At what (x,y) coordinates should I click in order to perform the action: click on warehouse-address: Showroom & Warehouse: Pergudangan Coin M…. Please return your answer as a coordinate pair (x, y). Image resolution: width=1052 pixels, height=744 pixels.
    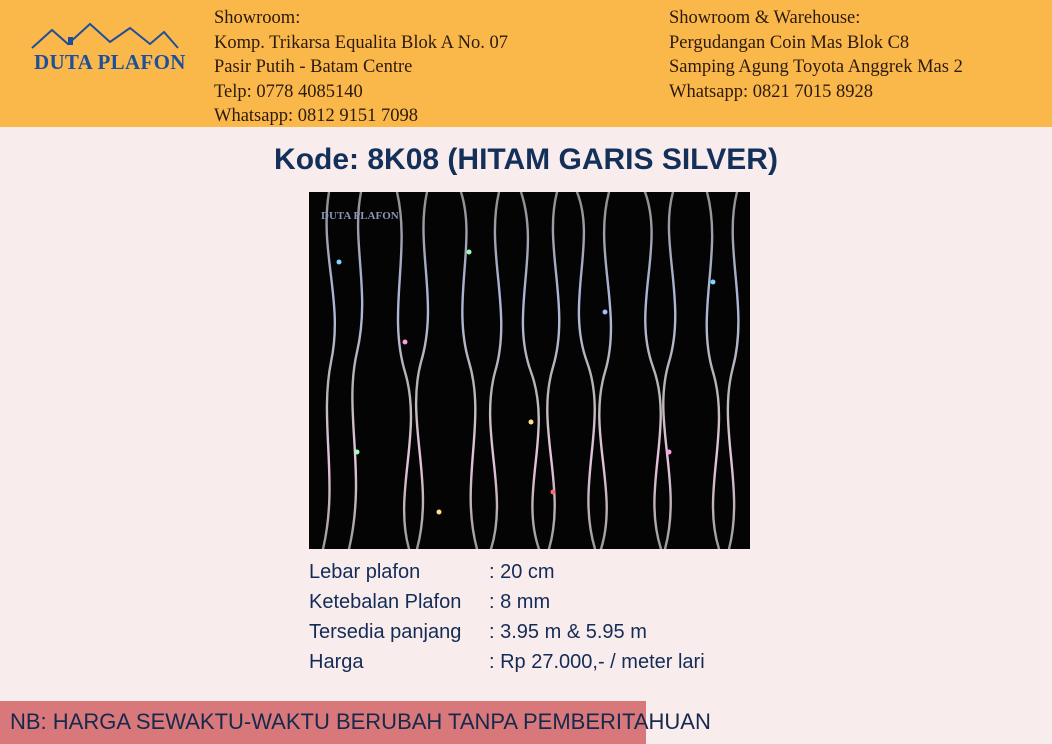
    Looking at the image, I should click on (816, 55).